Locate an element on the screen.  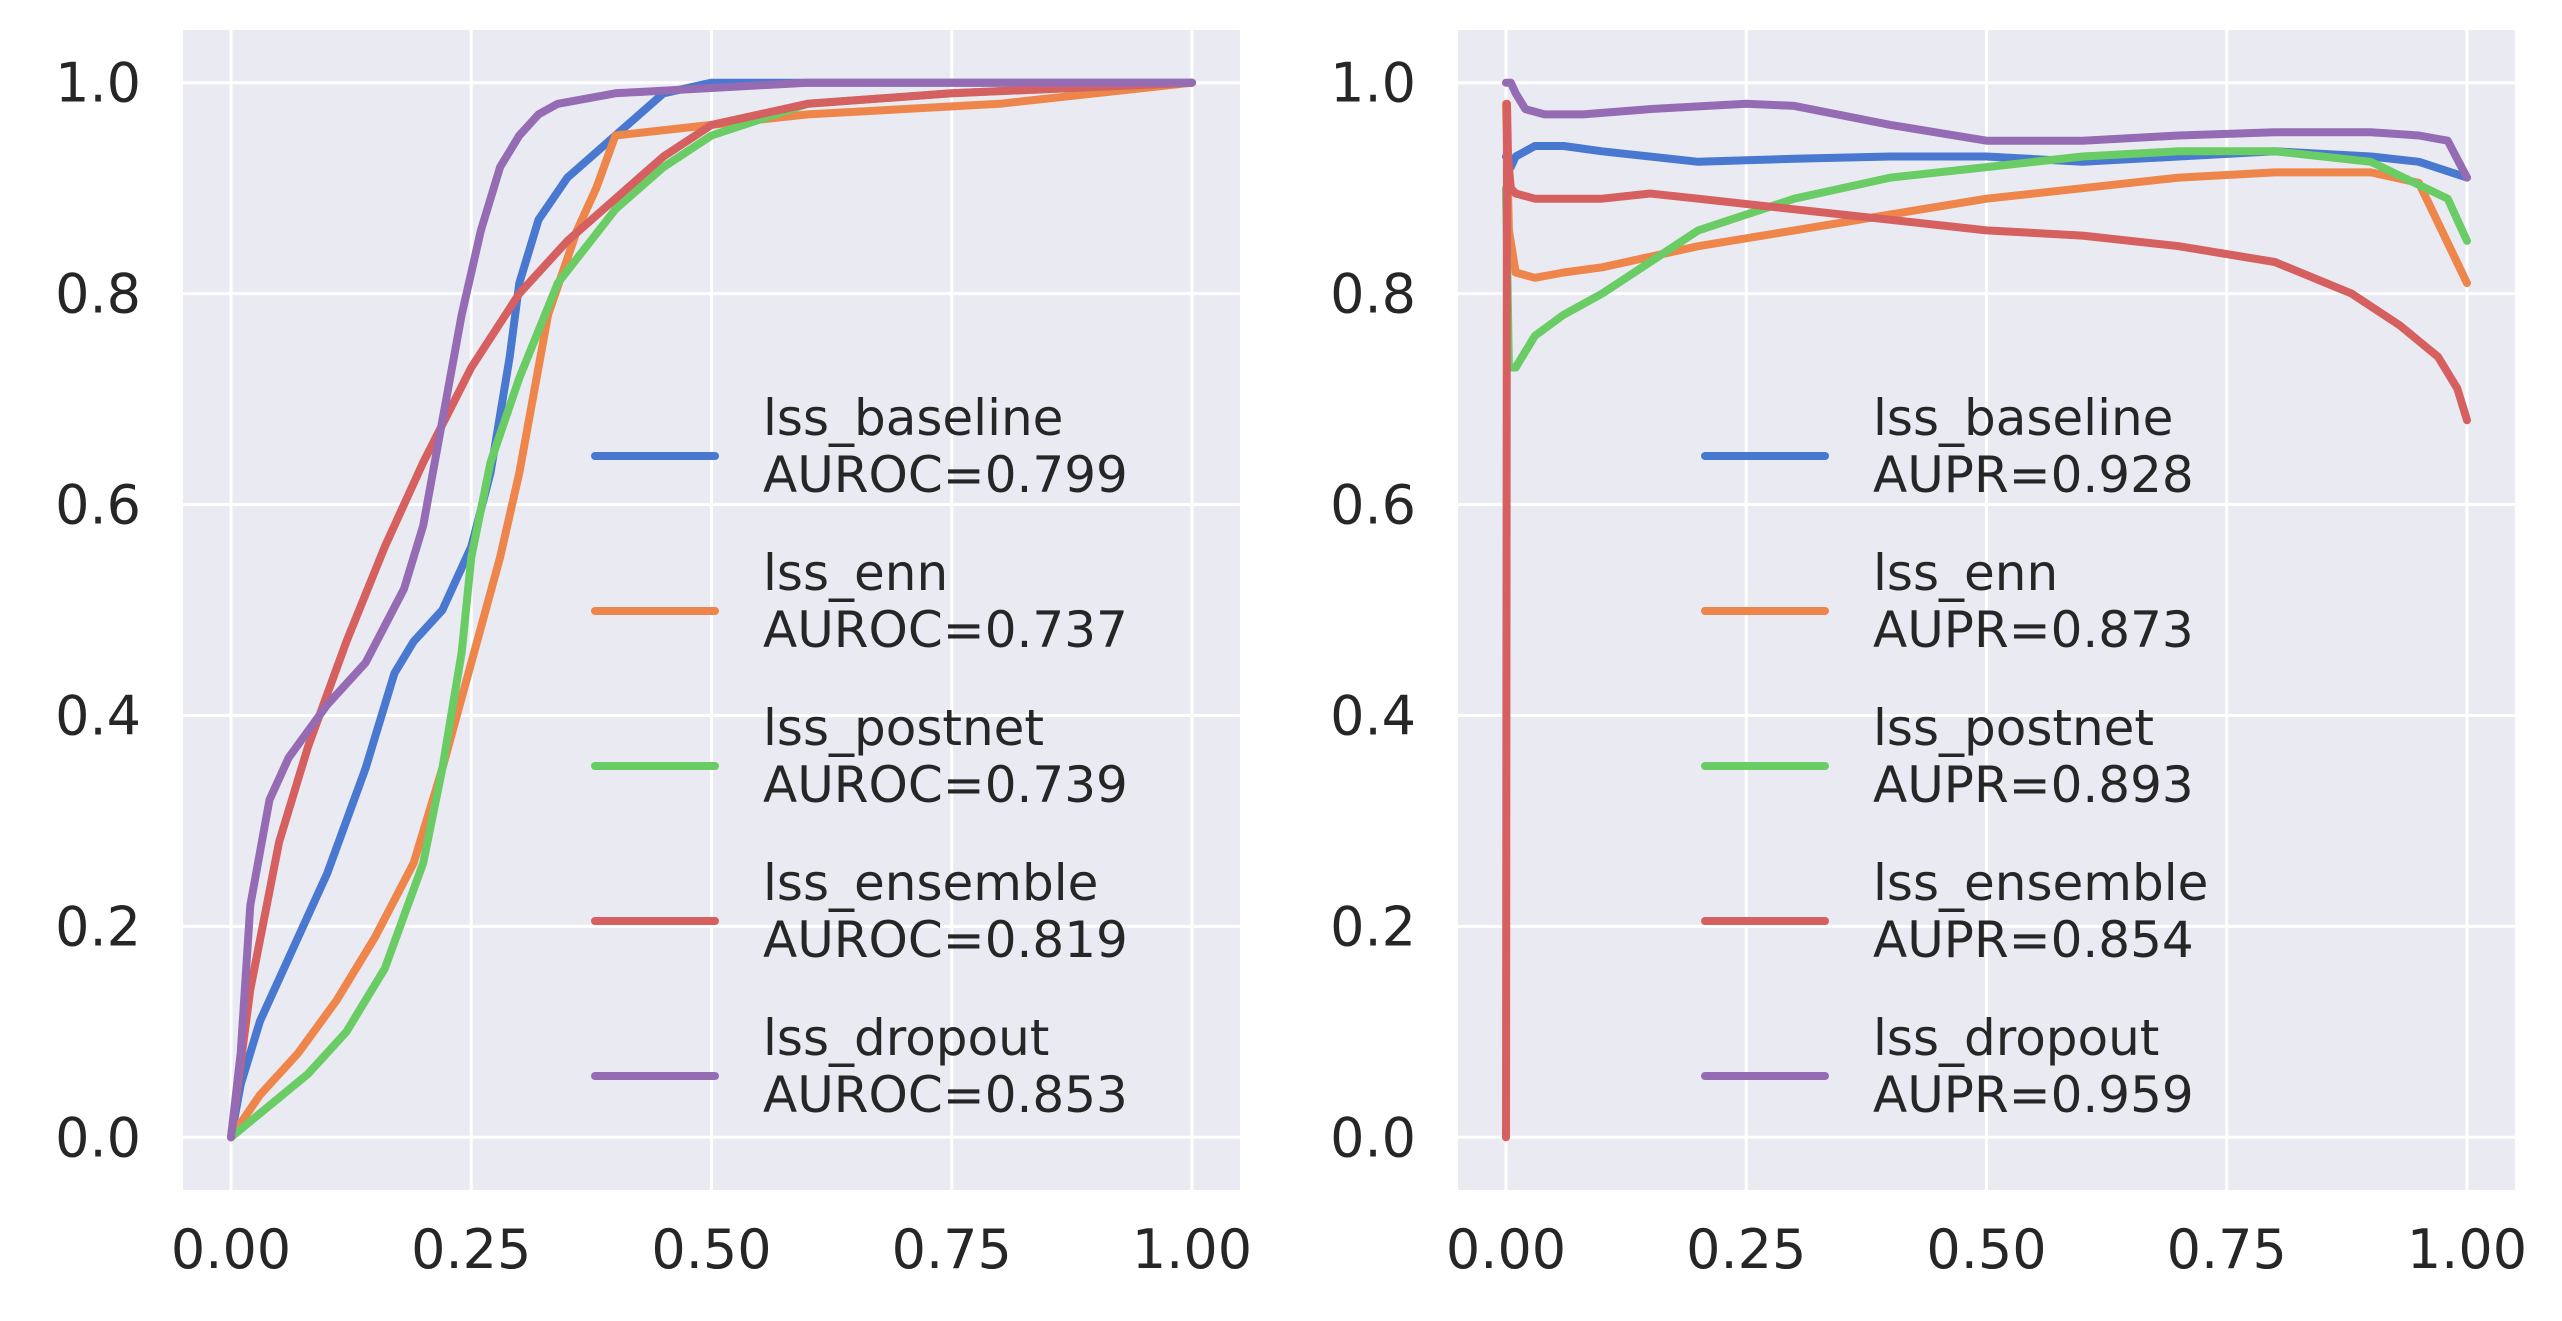
legend-metric-label: AUPR=0.893 is located at coordinates (2033, 785).